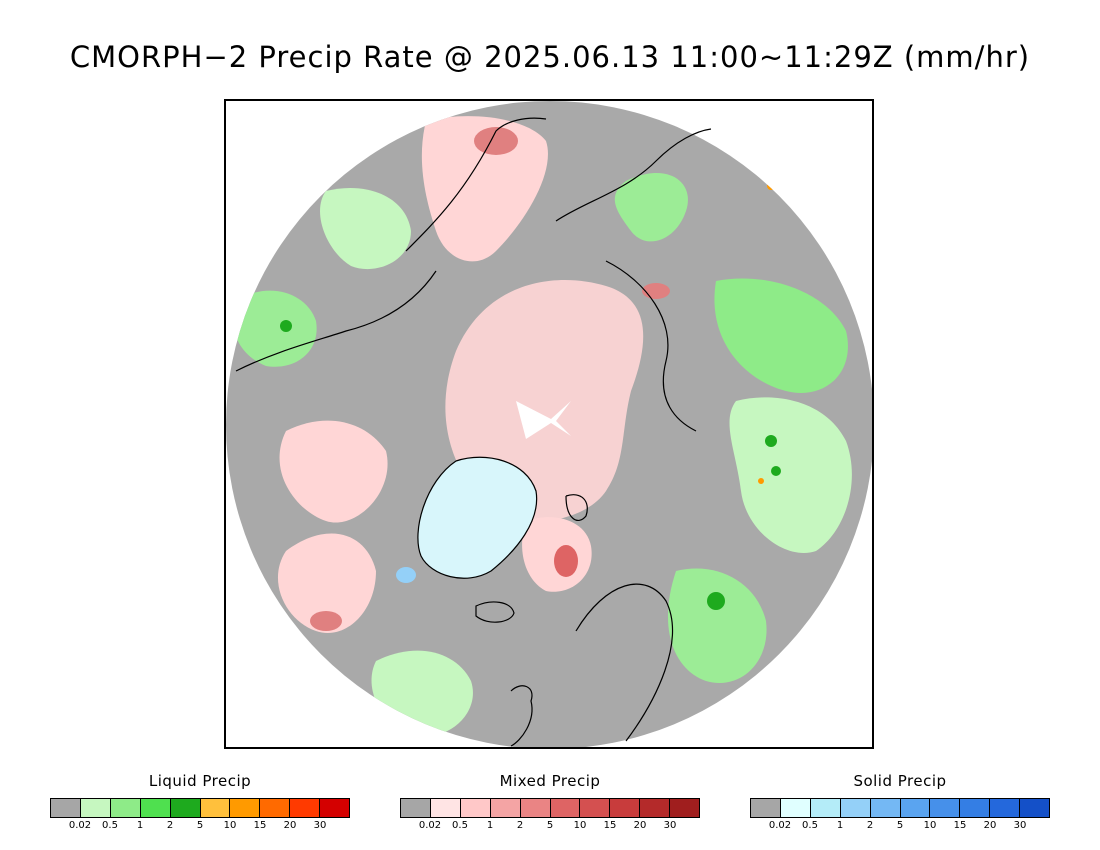  Describe the element at coordinates (651, 346) in the screenshot. I see `coastline-russia` at that location.